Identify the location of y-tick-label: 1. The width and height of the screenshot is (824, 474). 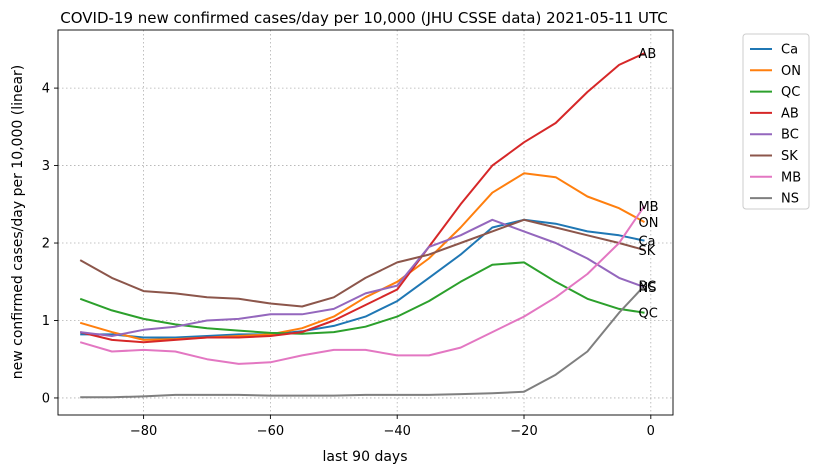
(46, 321).